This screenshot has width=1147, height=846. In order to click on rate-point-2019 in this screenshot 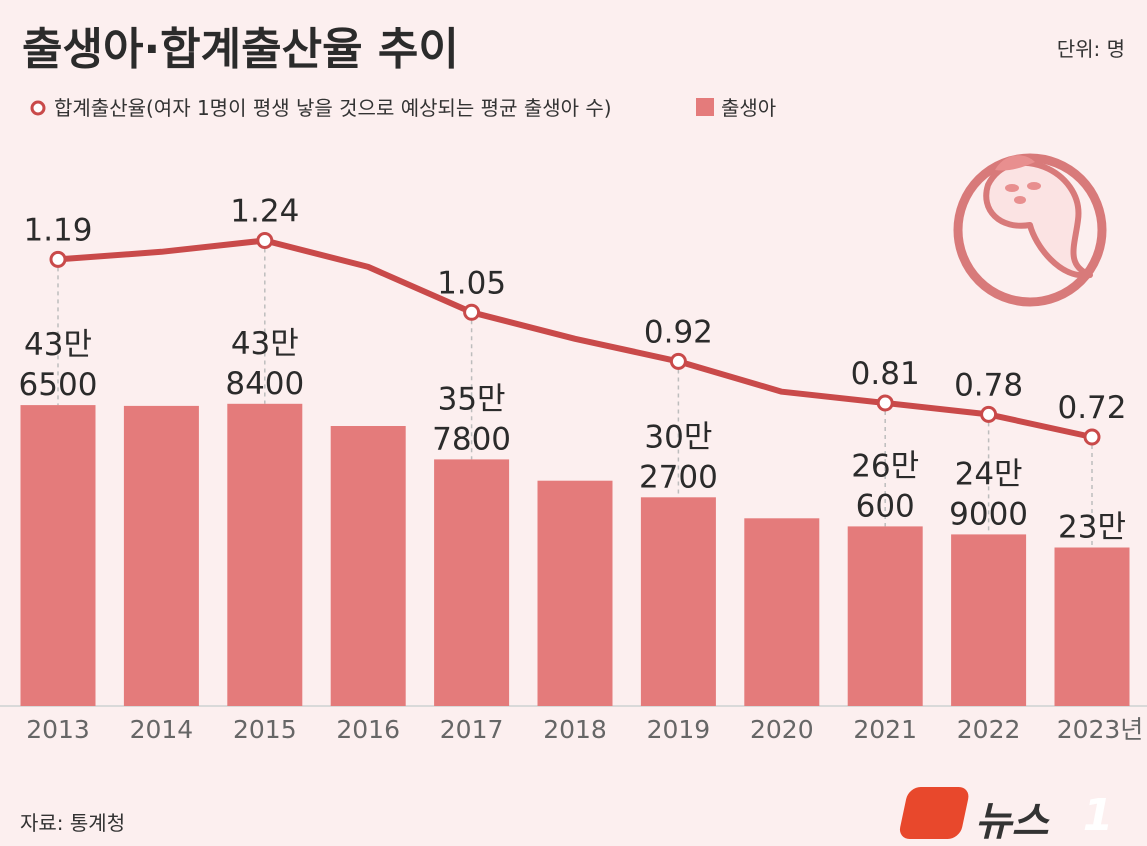, I will do `click(678, 361)`.